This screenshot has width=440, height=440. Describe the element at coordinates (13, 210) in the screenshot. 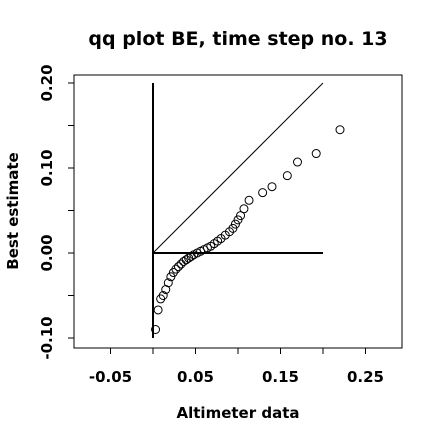

I see `y-axis-title: Best estimate` at that location.